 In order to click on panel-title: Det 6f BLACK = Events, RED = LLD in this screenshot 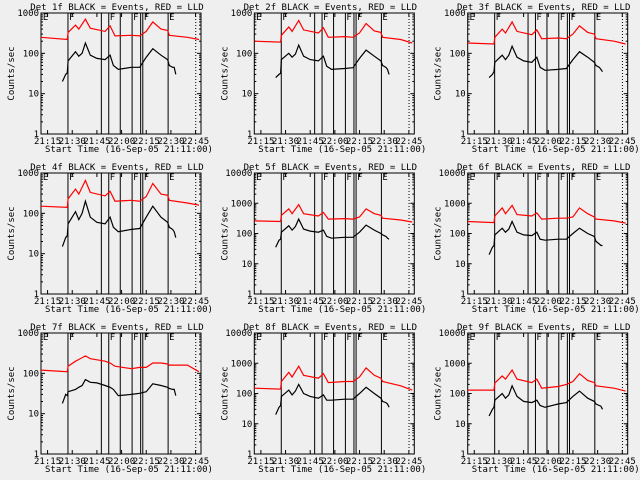, I will do `click(543, 168)`.